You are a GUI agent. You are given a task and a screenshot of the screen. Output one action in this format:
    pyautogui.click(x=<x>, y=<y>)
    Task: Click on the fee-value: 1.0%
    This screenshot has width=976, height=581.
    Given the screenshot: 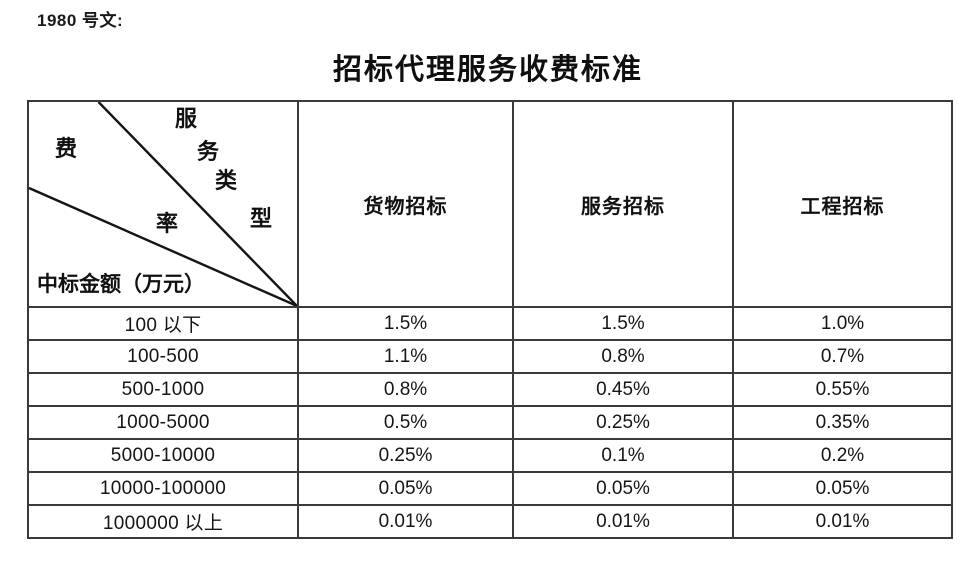 What is the action you would take?
    pyautogui.click(x=842, y=323)
    